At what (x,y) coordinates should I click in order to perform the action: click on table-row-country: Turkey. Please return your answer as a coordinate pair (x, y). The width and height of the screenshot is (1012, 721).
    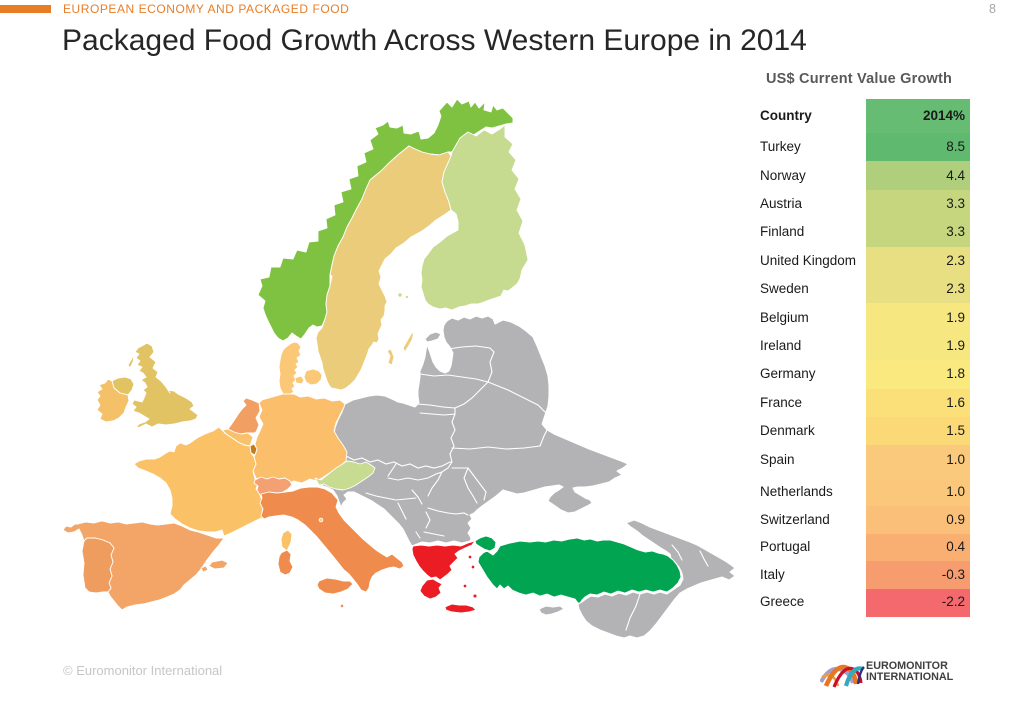
    Looking at the image, I should click on (780, 147).